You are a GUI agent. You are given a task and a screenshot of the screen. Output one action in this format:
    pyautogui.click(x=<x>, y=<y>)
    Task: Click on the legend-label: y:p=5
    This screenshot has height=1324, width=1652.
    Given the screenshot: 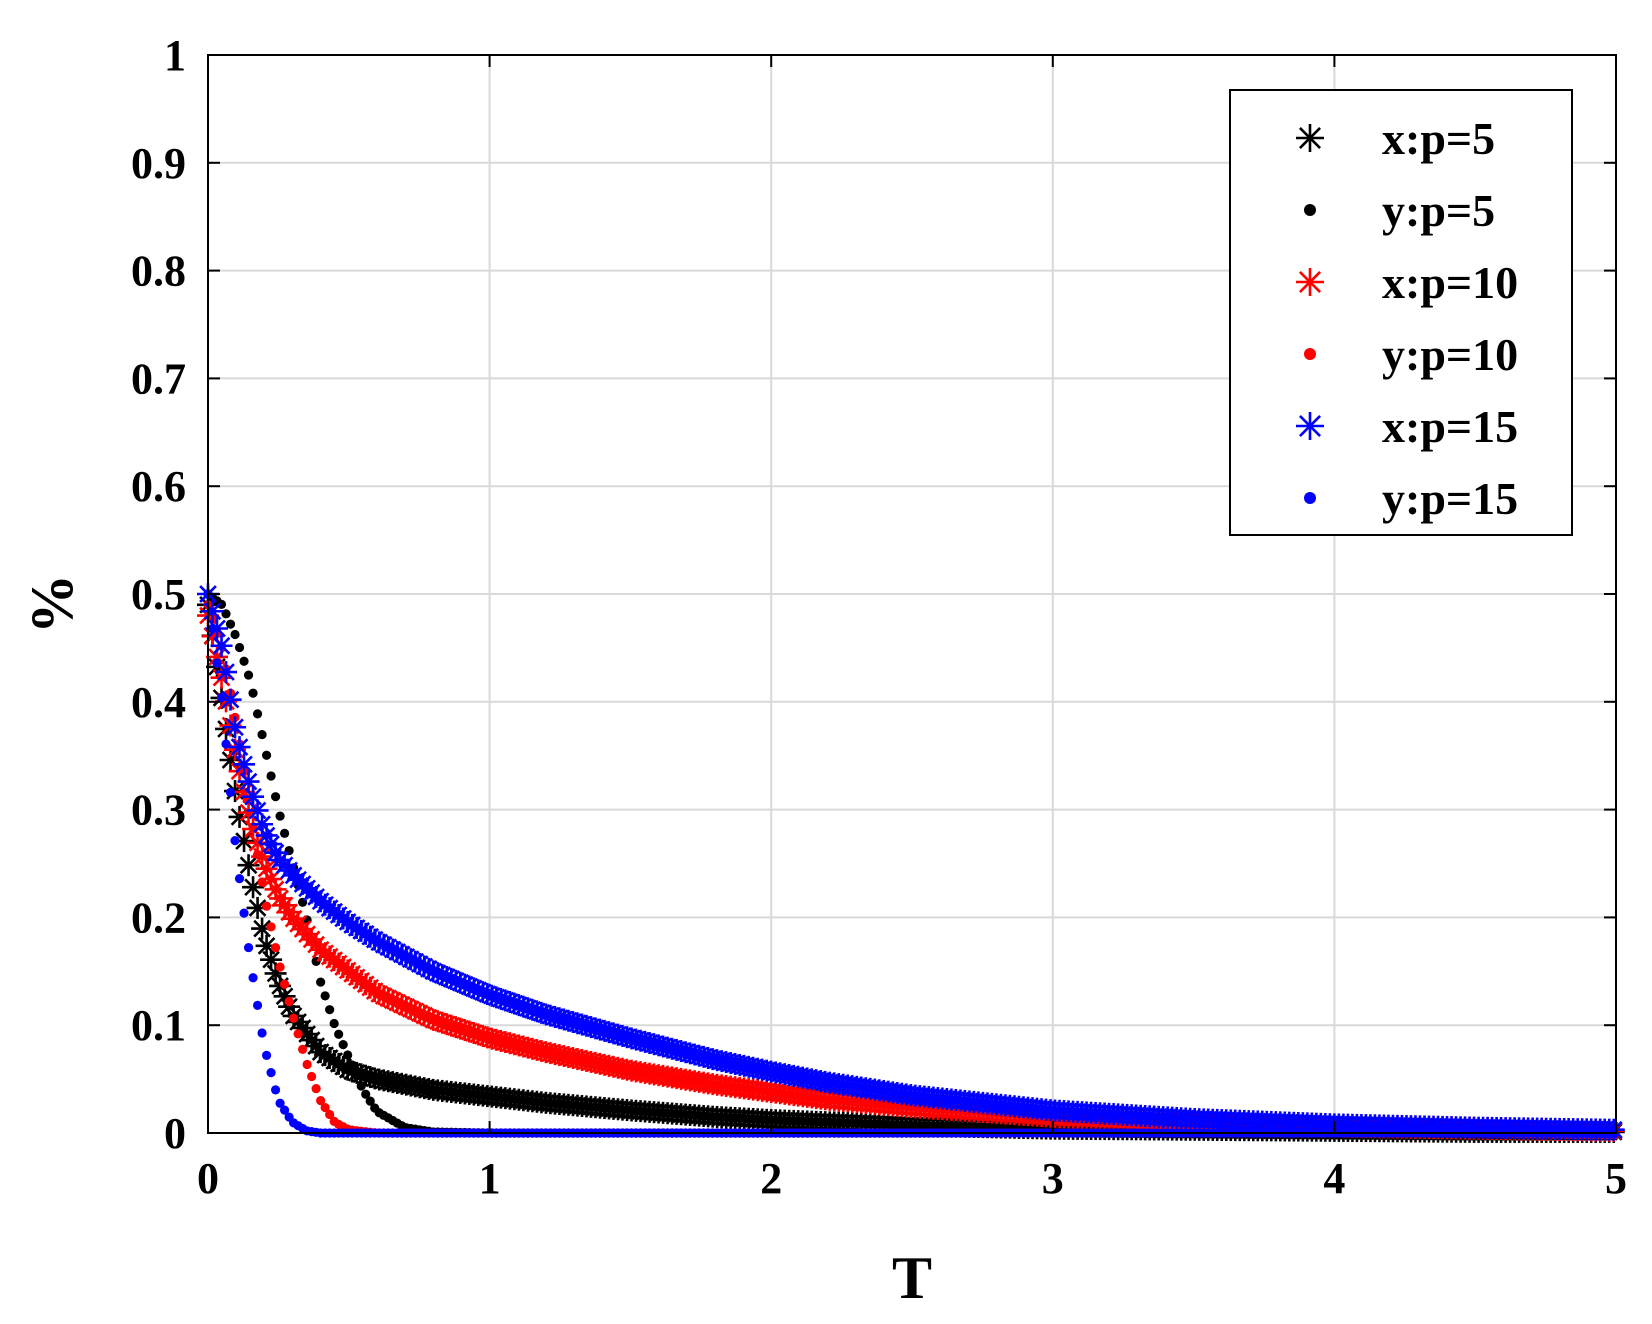 What is the action you would take?
    pyautogui.click(x=1438, y=210)
    